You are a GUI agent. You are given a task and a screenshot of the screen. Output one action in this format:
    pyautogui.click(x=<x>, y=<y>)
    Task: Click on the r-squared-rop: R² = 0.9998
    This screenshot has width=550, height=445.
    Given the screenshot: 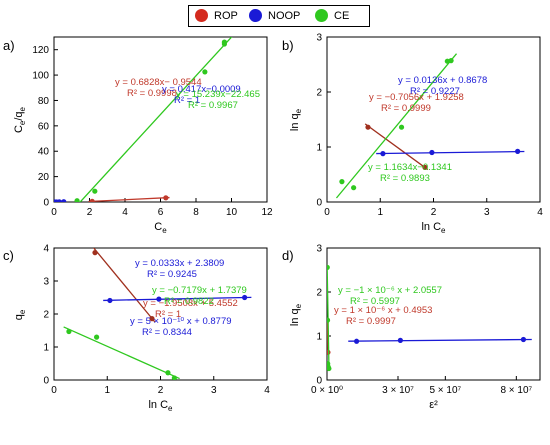 What is the action you would take?
    pyautogui.click(x=152, y=93)
    